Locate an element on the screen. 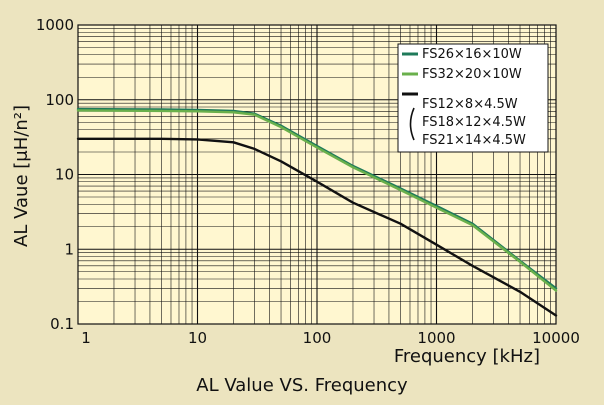  legend-label-fs21: FS21×14×4.5W is located at coordinates (474, 140).